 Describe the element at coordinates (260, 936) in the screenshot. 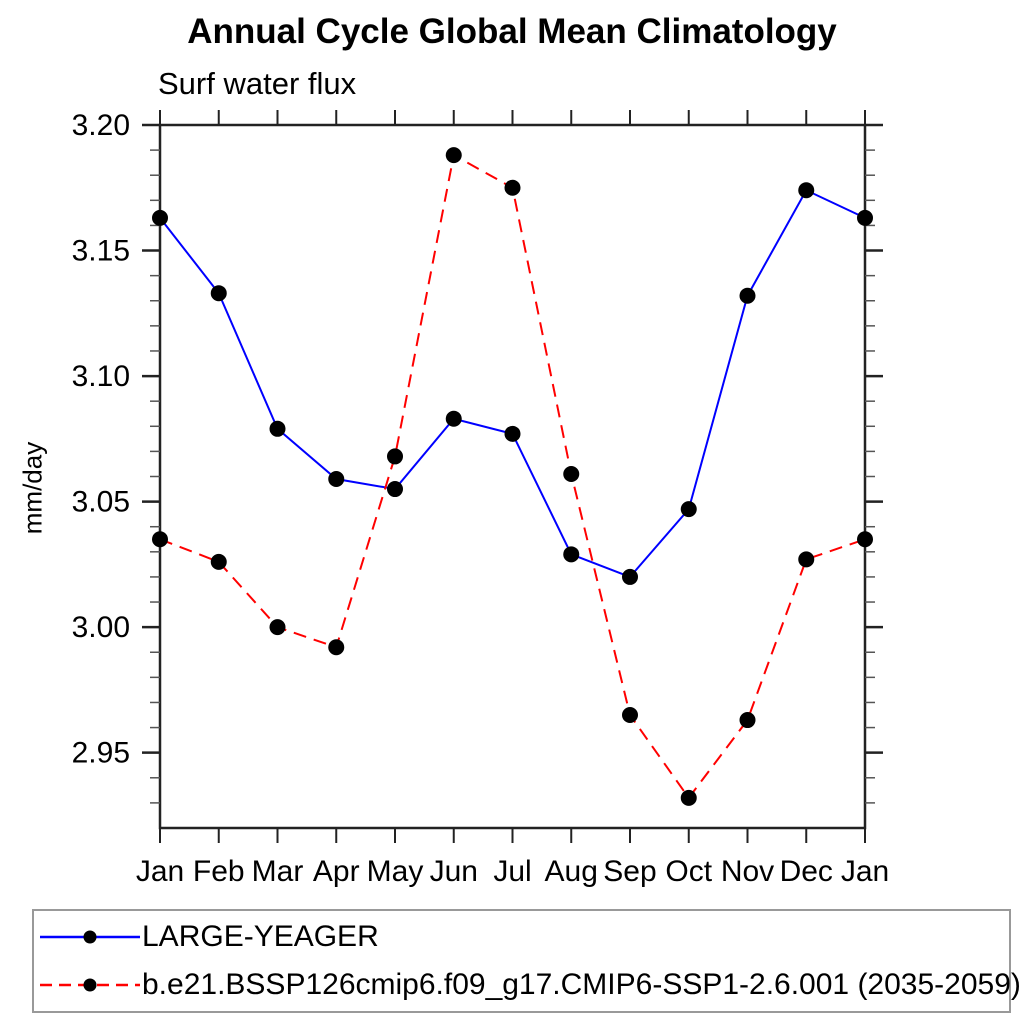

I see `legend-label: LARGE-YEAGER` at that location.